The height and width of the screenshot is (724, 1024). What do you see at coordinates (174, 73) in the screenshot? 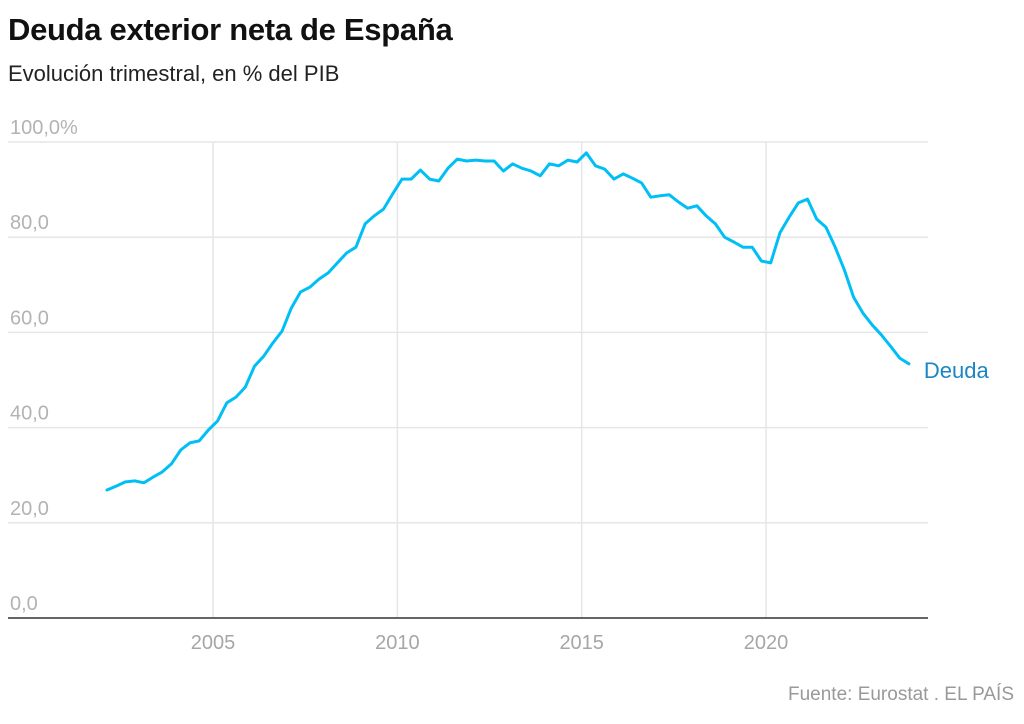
I see `chart-subtitle: Evolución trimestral, en % del PIB` at bounding box center [174, 73].